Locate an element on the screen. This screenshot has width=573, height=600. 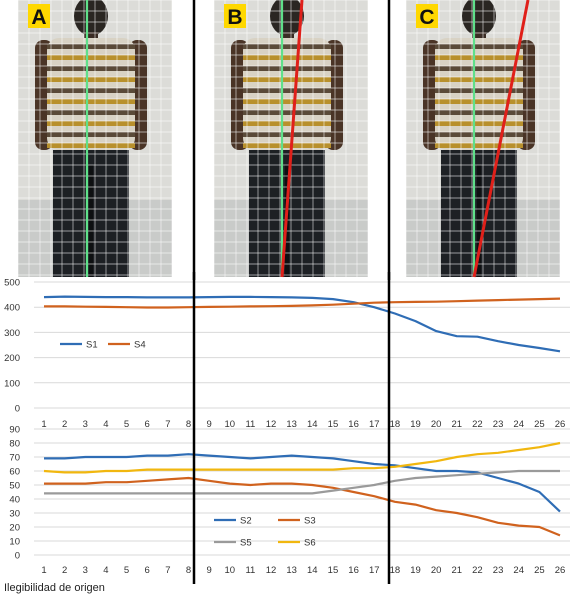
x-tick-label: 10 is located at coordinates (229, 570).